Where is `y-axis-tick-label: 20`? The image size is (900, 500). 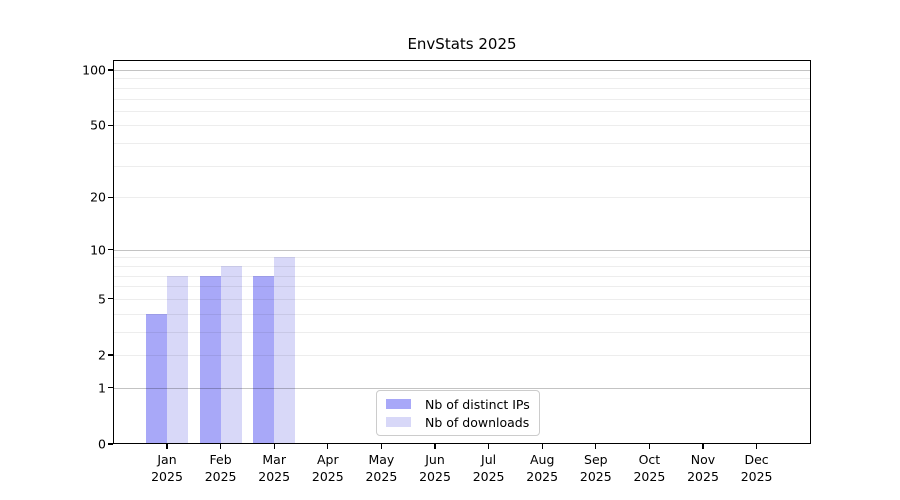 y-axis-tick-label: 20 is located at coordinates (98, 197).